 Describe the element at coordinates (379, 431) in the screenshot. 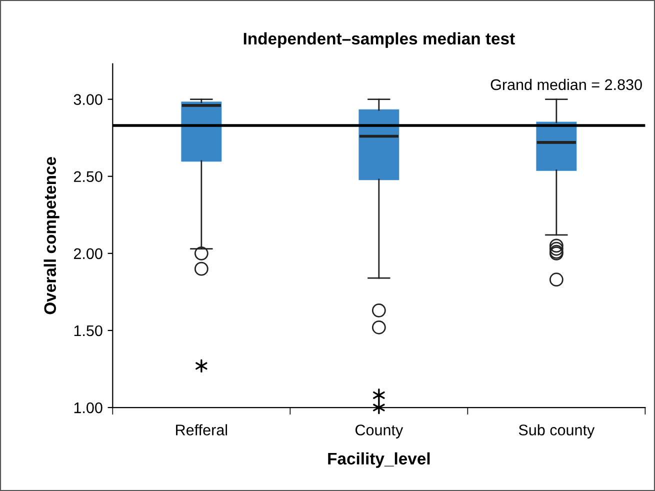

I see `x-tick-label: County` at that location.